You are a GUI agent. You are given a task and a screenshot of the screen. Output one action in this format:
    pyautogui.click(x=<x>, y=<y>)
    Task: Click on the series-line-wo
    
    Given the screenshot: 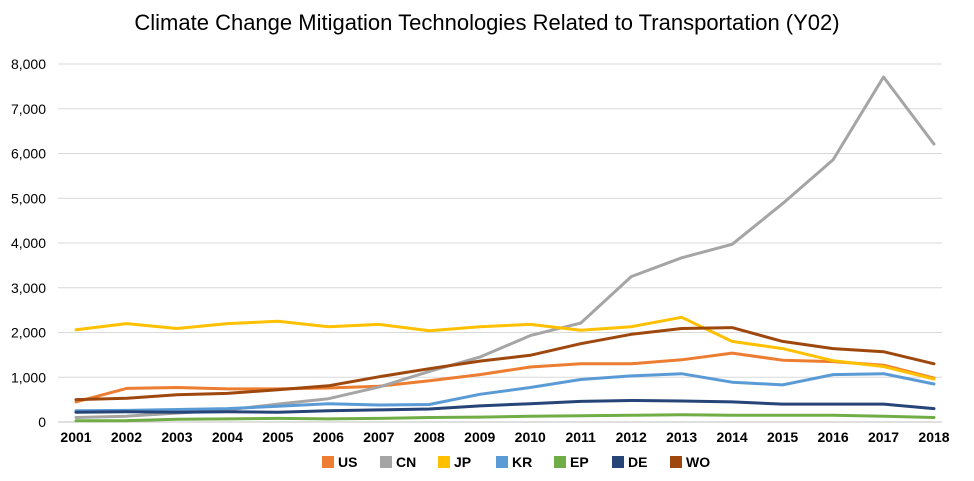 What is the action you would take?
    pyautogui.click(x=505, y=364)
    